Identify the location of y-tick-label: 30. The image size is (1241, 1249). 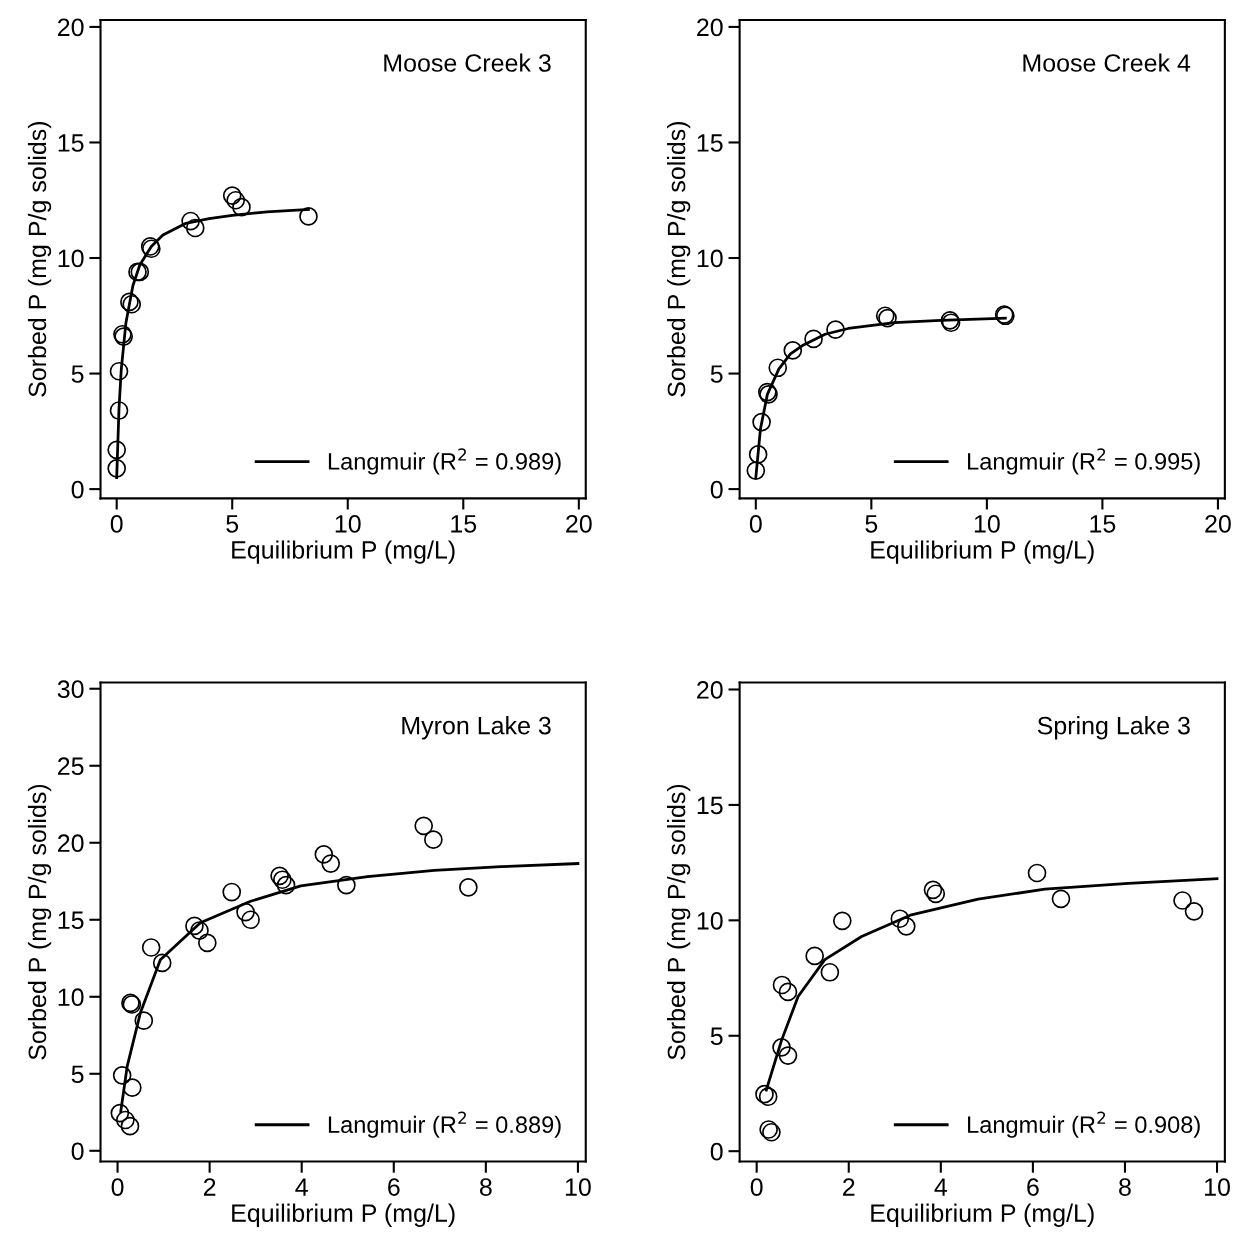
(70, 689).